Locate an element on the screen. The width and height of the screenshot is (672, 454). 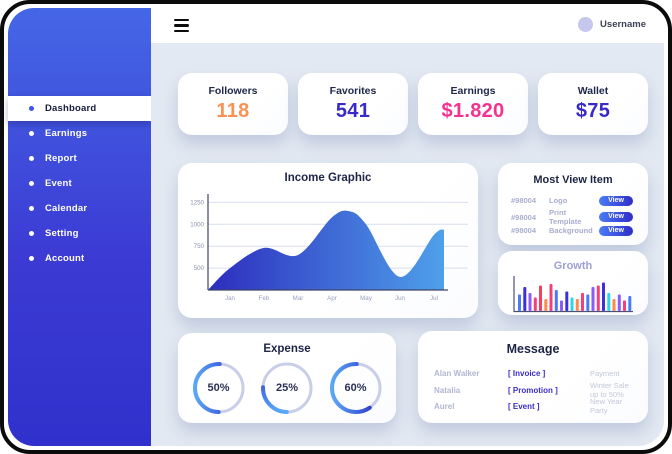
sidebar-item-event: Event is located at coordinates (79, 183).